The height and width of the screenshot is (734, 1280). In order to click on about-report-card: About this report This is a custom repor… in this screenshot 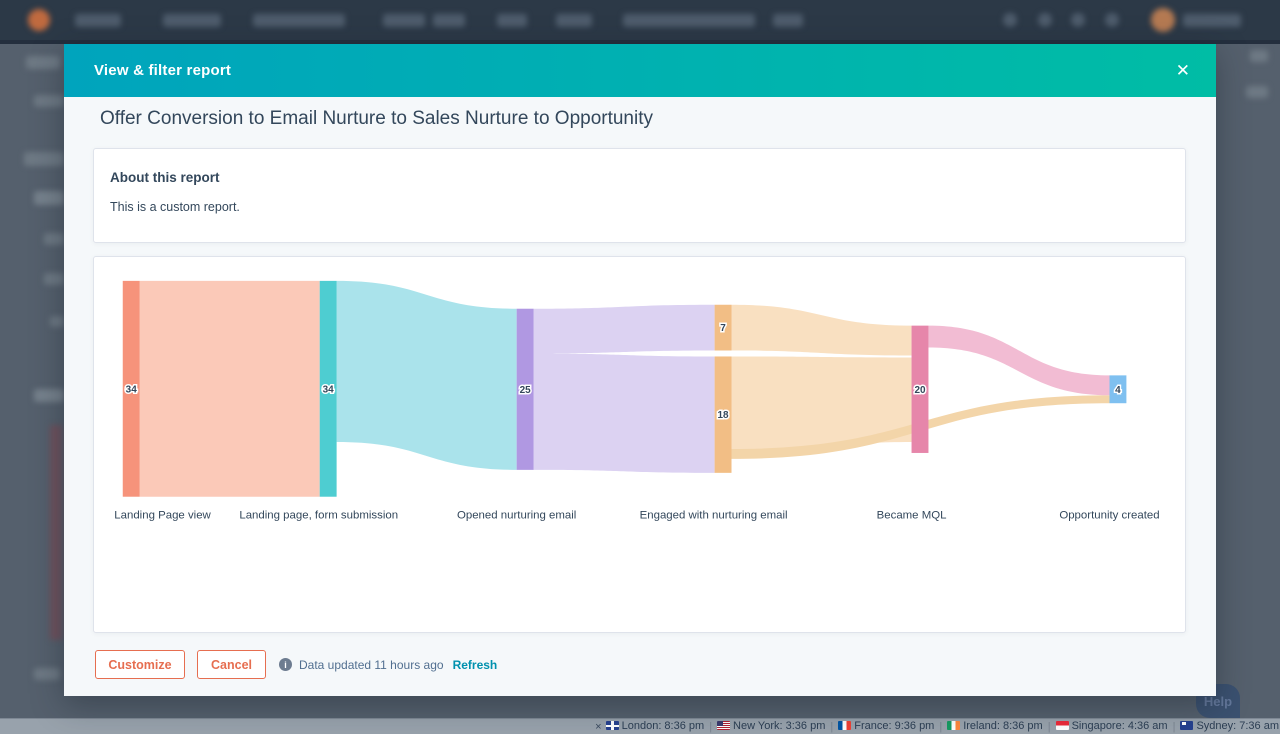, I will do `click(639, 195)`.